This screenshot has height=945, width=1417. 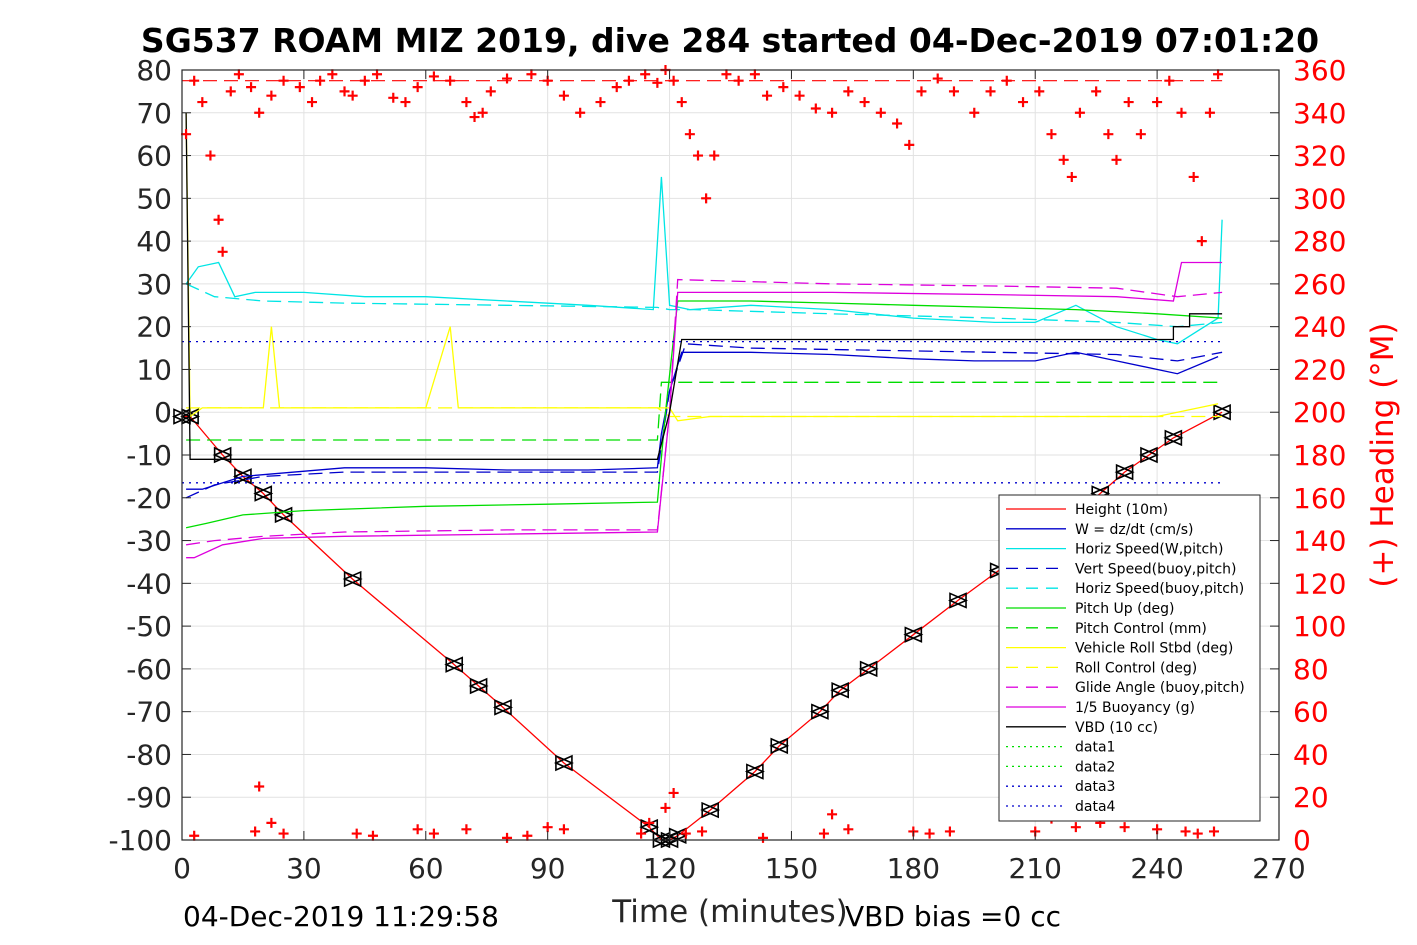 What do you see at coordinates (149, 498) in the screenshot?
I see `y-tick-label: -20` at bounding box center [149, 498].